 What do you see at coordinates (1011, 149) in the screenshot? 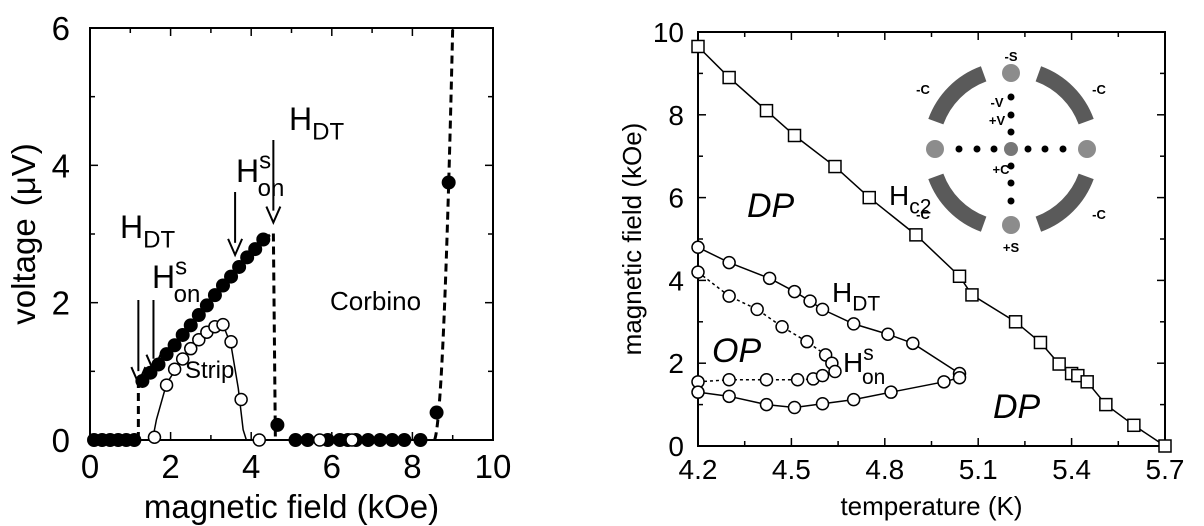
I see `inset-center-contact` at bounding box center [1011, 149].